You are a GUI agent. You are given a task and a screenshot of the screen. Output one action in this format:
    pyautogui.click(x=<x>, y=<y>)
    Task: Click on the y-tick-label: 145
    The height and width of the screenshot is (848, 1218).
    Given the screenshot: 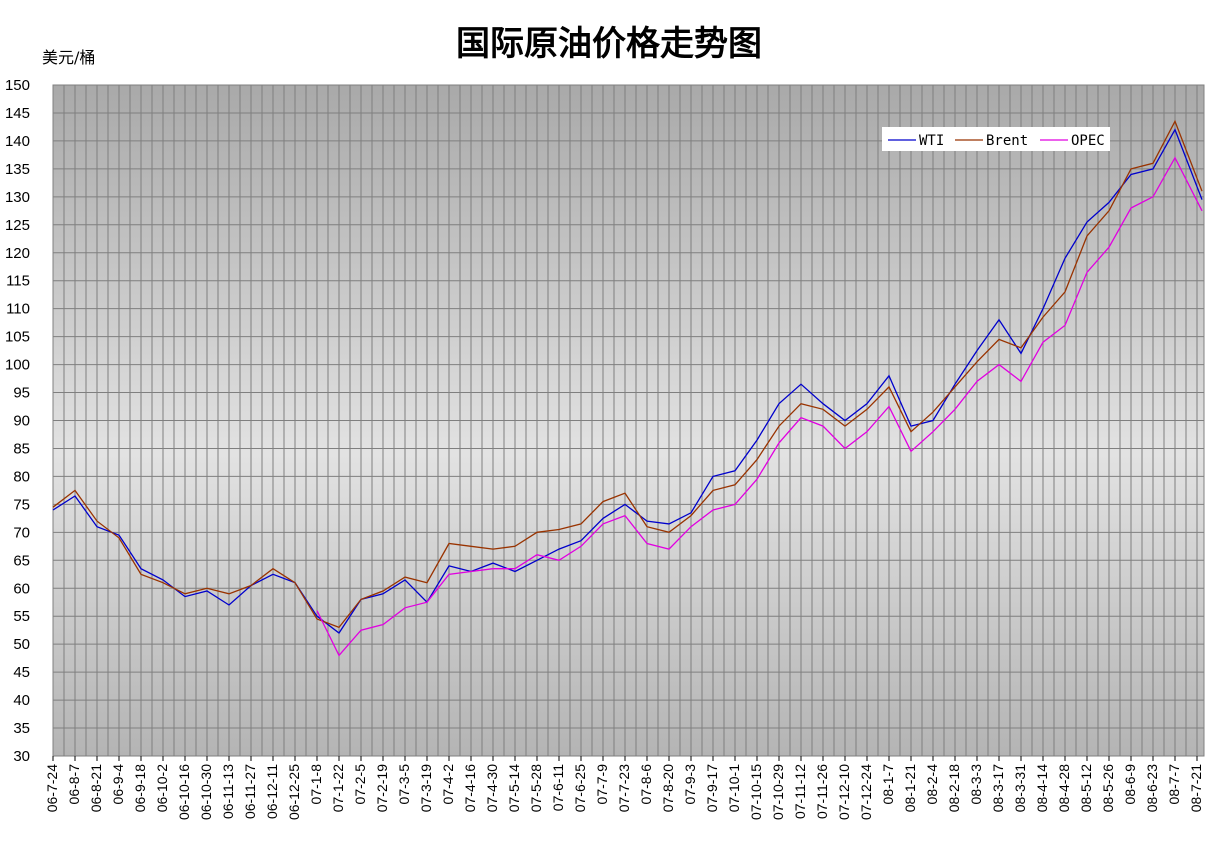 What is the action you would take?
    pyautogui.click(x=17, y=113)
    